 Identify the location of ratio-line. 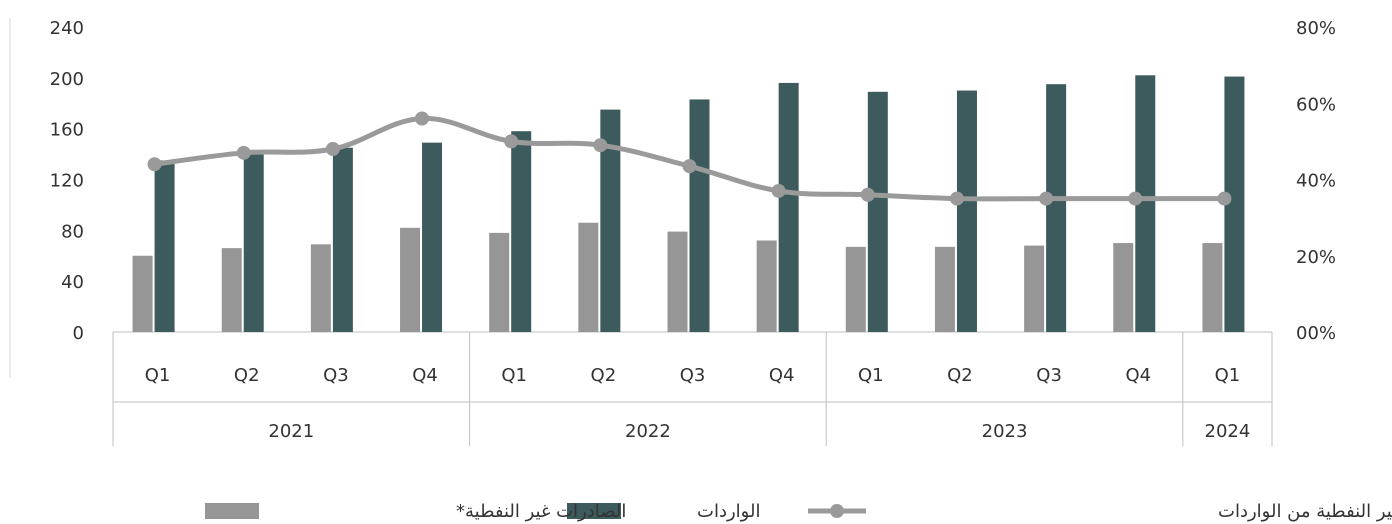
(689, 158).